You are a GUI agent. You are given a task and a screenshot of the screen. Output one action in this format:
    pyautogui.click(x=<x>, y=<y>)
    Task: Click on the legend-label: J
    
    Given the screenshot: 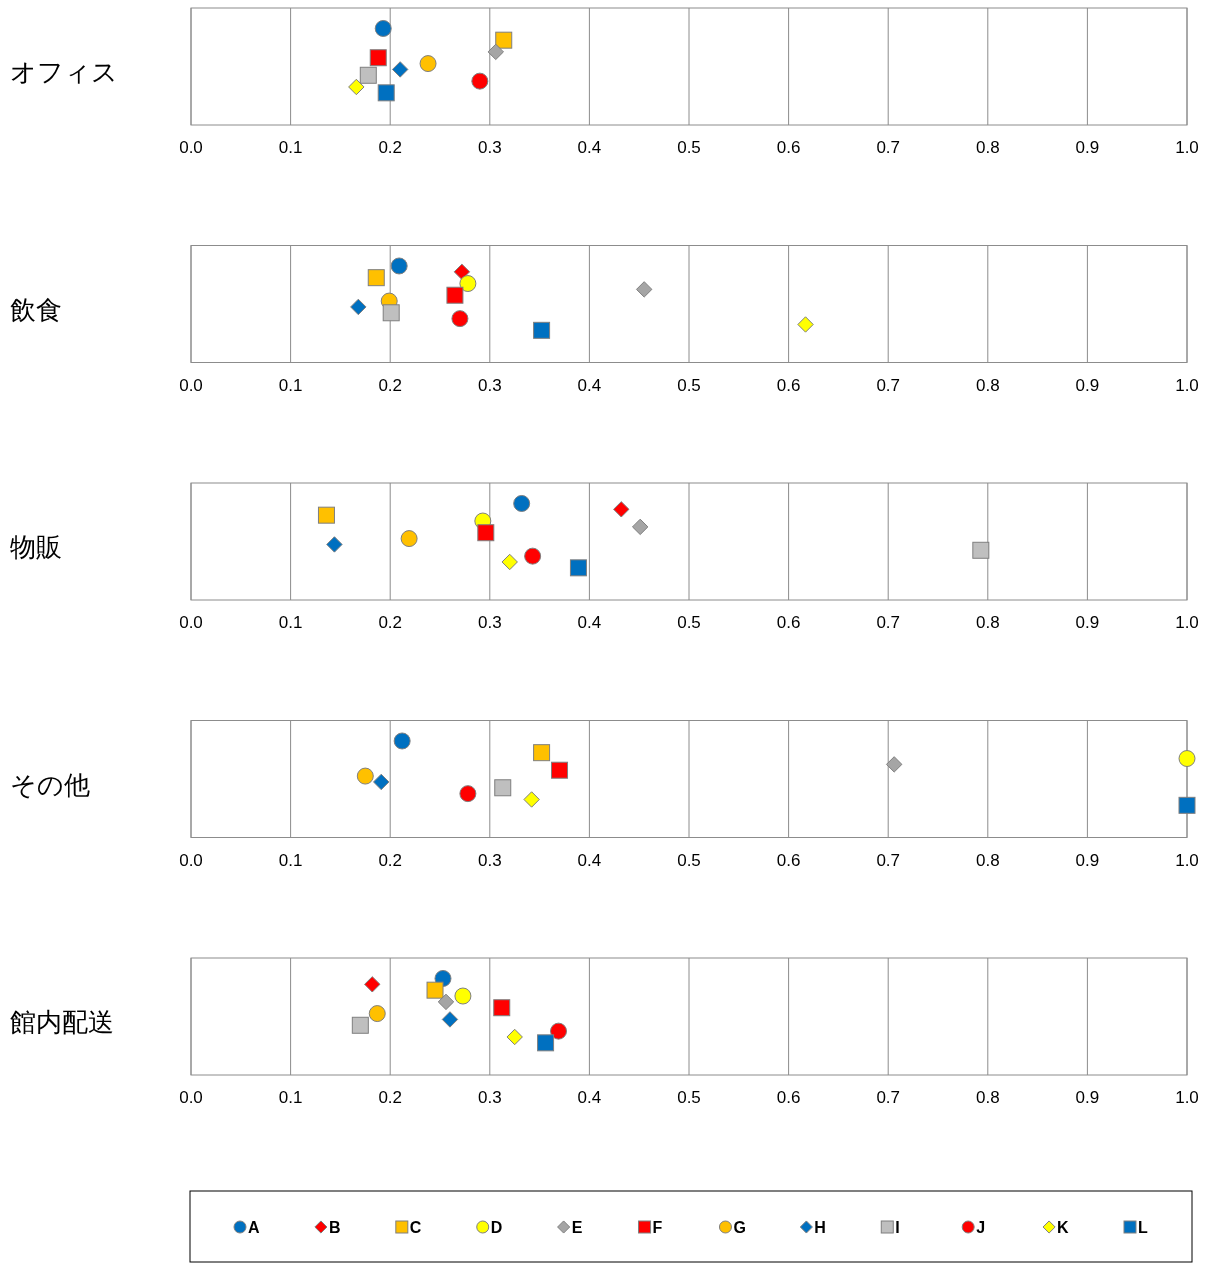 What is the action you would take?
    pyautogui.click(x=981, y=1227)
    